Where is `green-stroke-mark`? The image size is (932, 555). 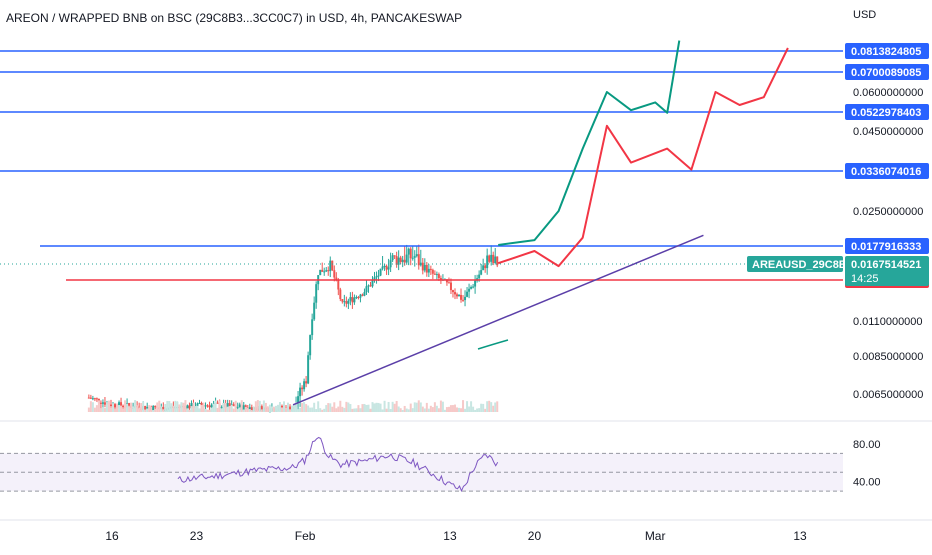
green-stroke-mark is located at coordinates (493, 344).